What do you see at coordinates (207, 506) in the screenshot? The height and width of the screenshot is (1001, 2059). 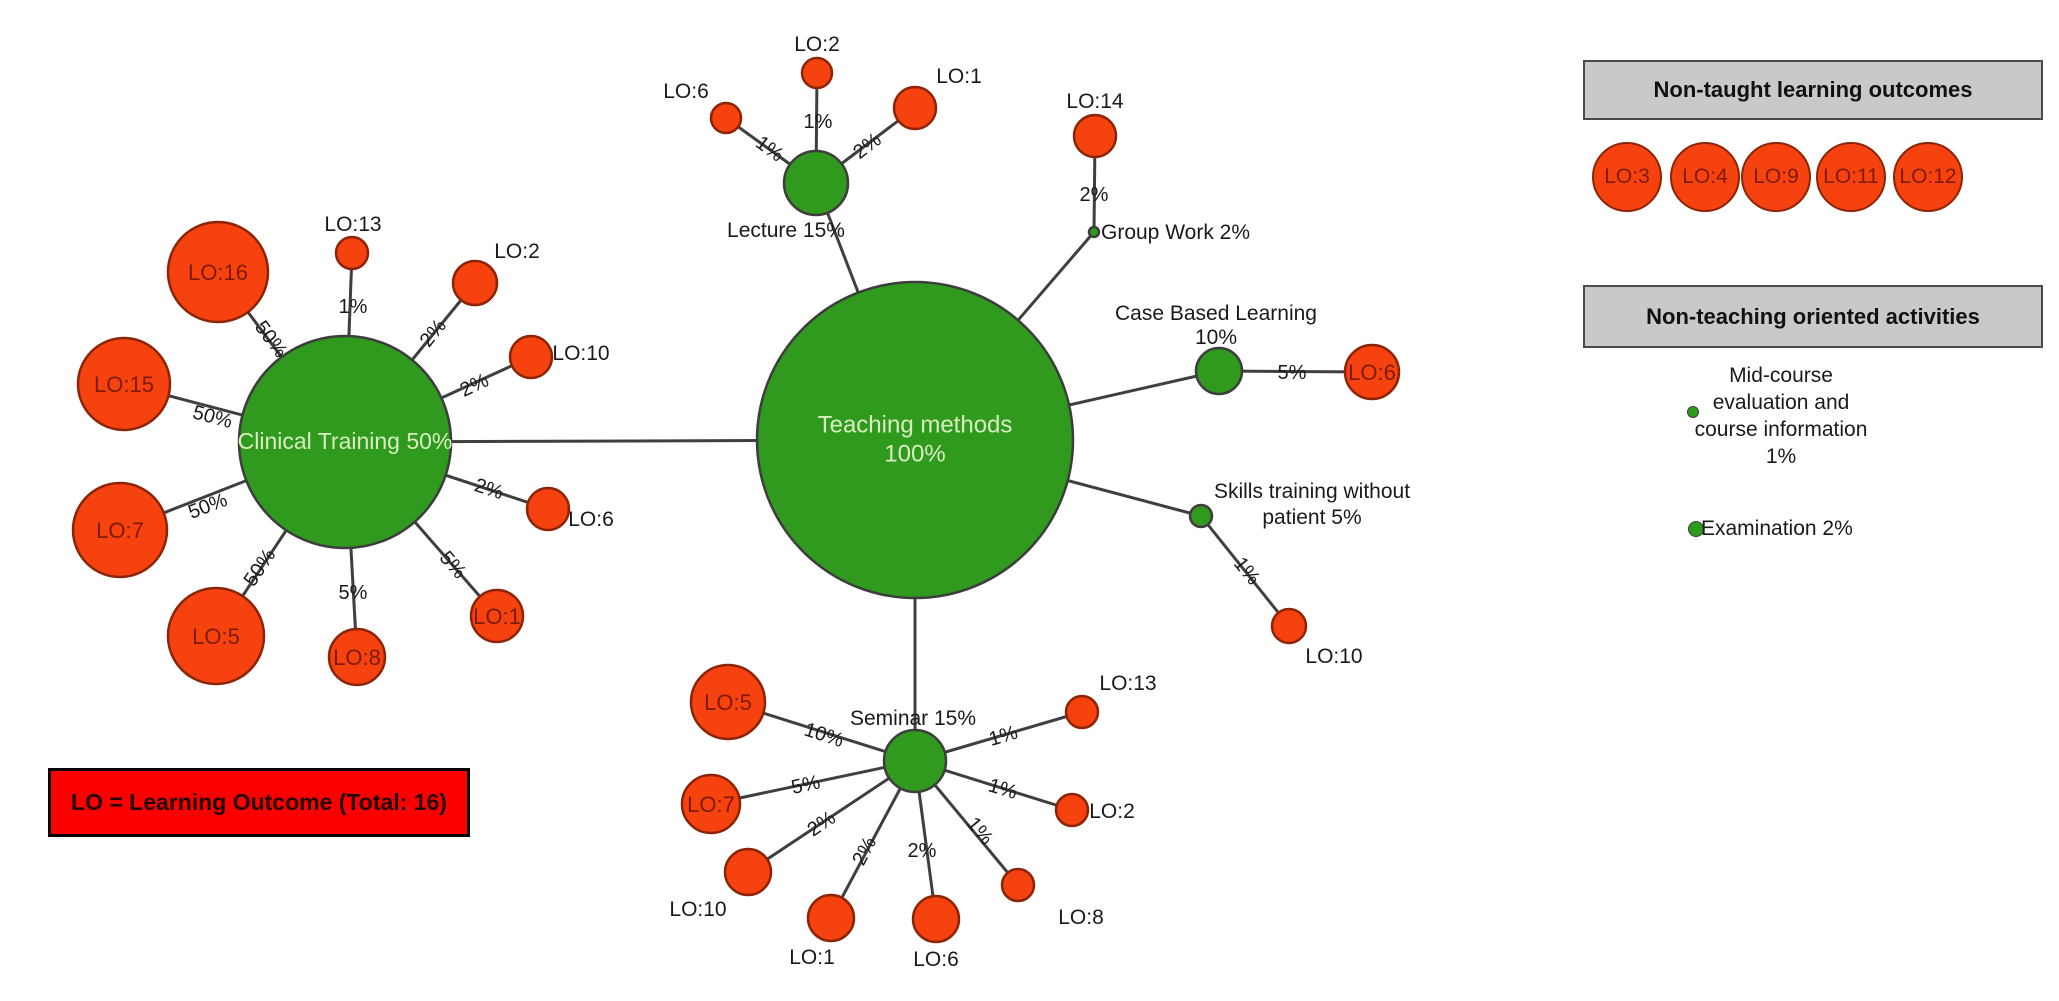 I see `edge-pct-clinical-lo7: 50%` at bounding box center [207, 506].